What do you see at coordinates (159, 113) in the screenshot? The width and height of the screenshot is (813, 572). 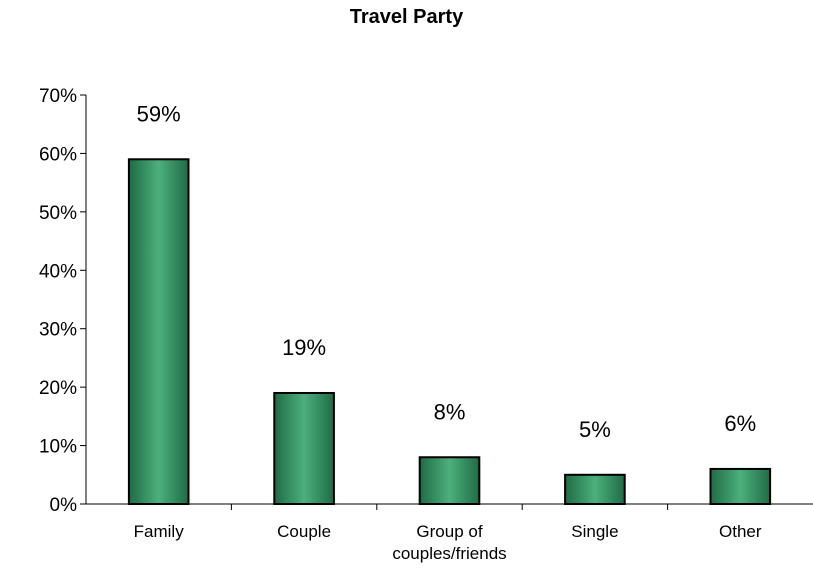 I see `data-label: 59%` at bounding box center [159, 113].